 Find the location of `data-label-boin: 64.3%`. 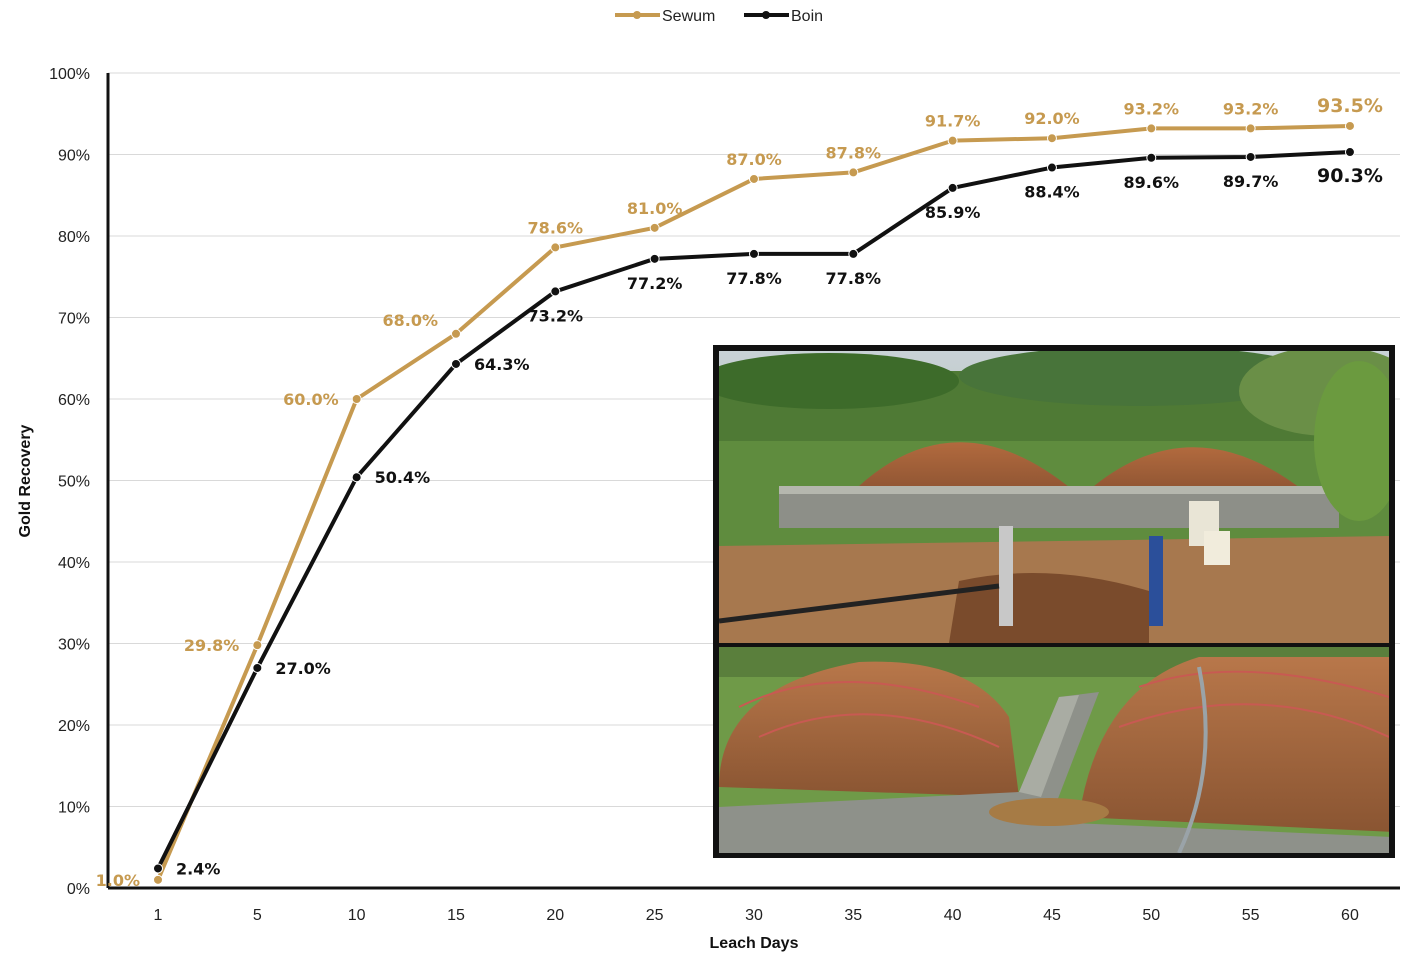

data-label-boin: 64.3% is located at coordinates (502, 364).